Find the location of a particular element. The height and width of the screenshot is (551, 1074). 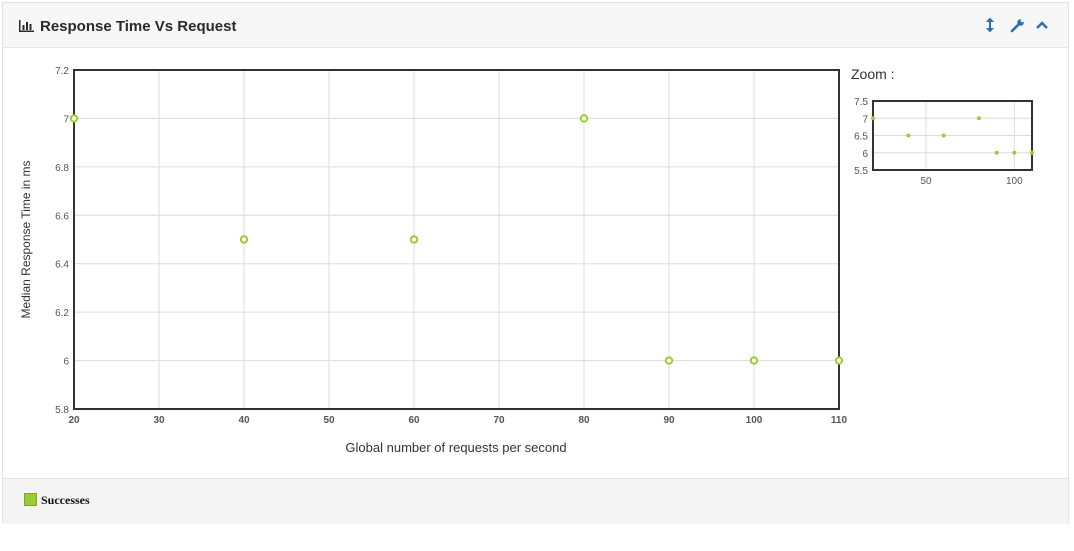

zoom-y-tick-label: 7.5 is located at coordinates (861, 102).